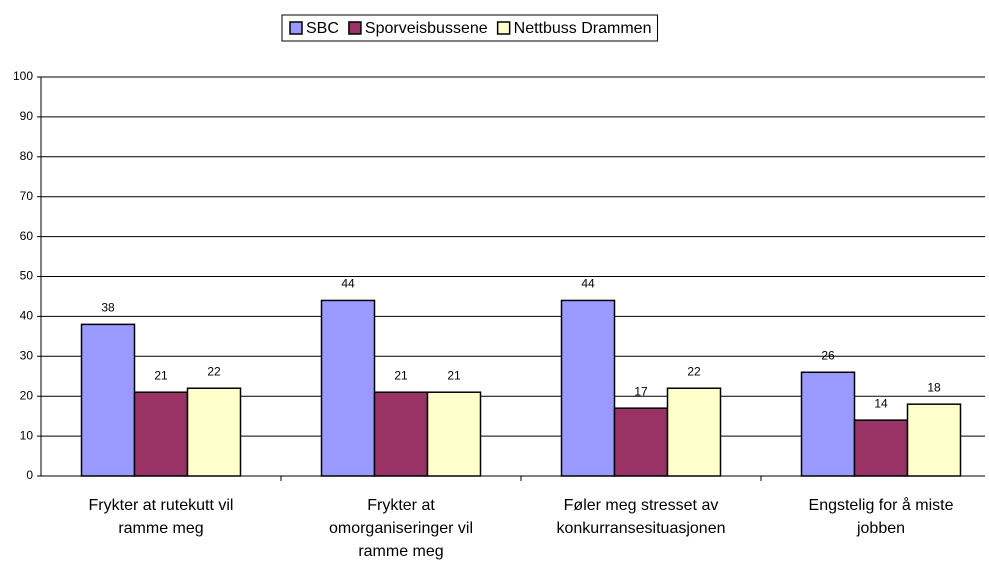 Image resolution: width=989 pixels, height=570 pixels. I want to click on x-tick-label: Frykter at, so click(401, 505).